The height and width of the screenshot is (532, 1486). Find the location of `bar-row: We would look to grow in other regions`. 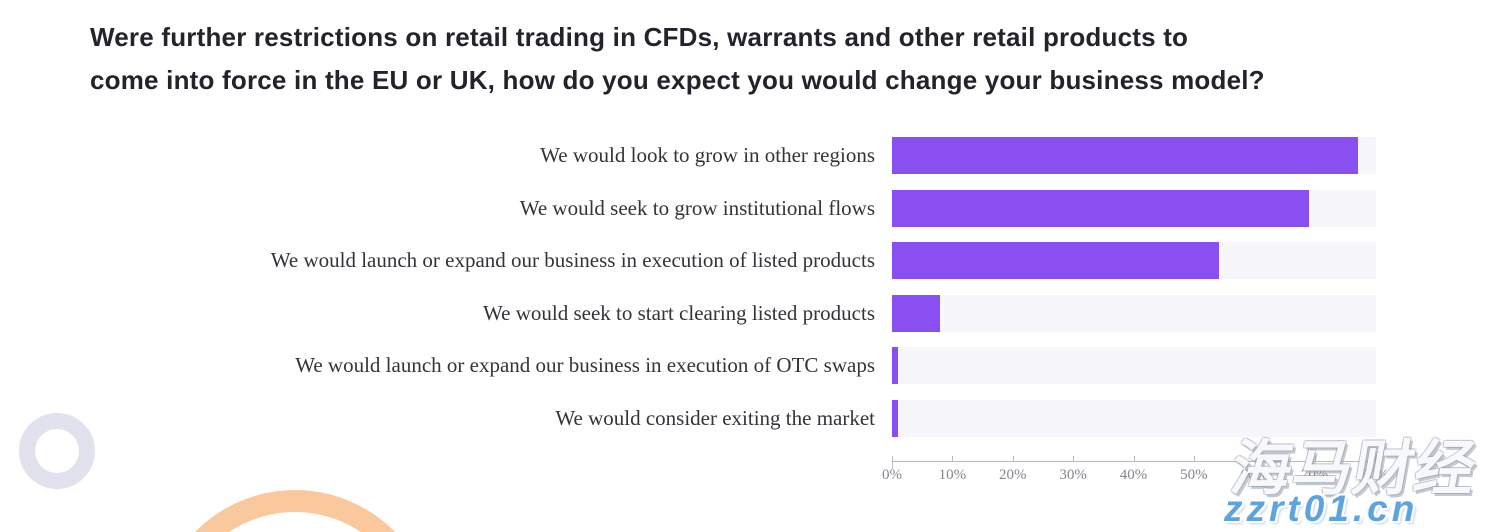

bar-row: We would look to grow in other regions is located at coordinates (688, 155).